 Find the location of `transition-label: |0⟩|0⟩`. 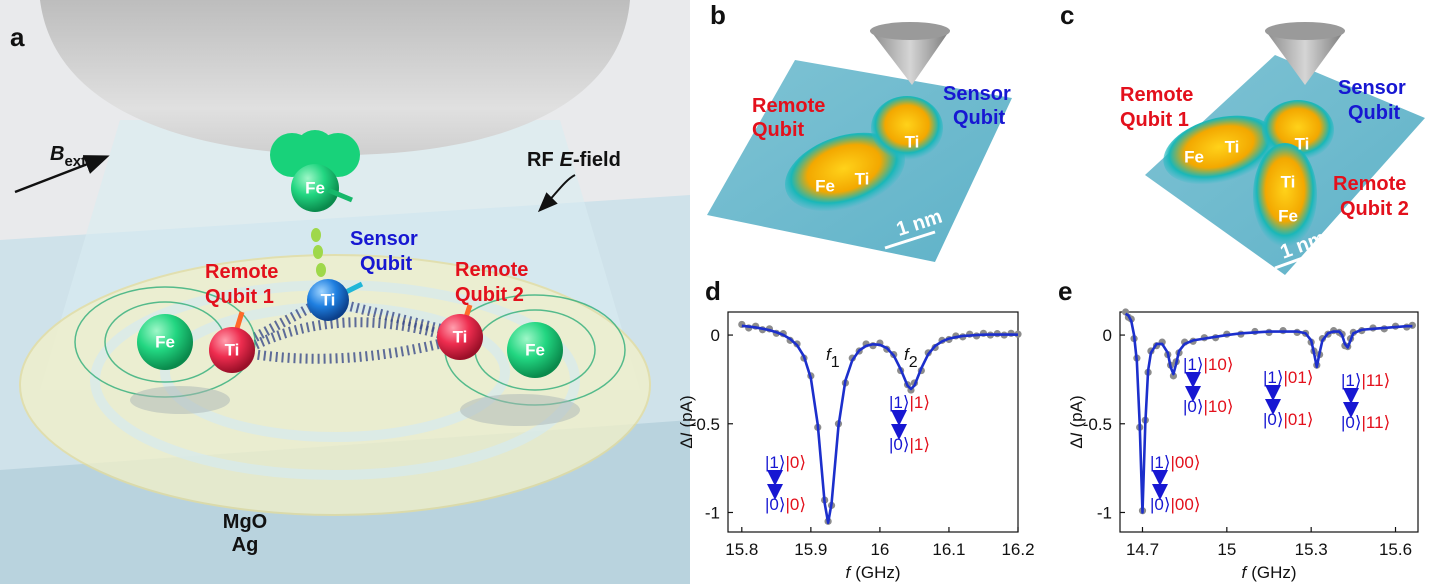

transition-label: |0⟩|0⟩ is located at coordinates (785, 504).